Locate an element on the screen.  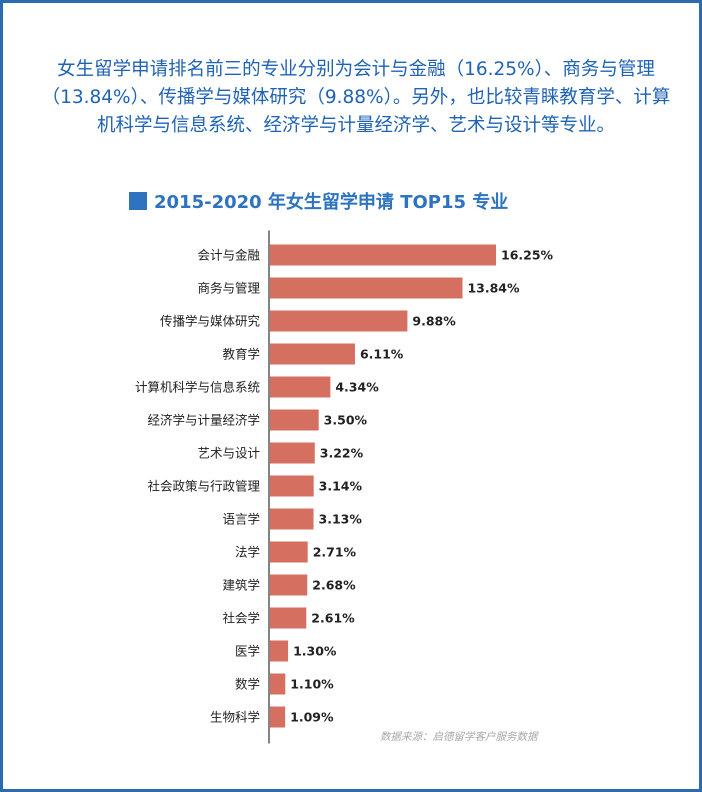
value-label: 9.88% is located at coordinates (434, 321).